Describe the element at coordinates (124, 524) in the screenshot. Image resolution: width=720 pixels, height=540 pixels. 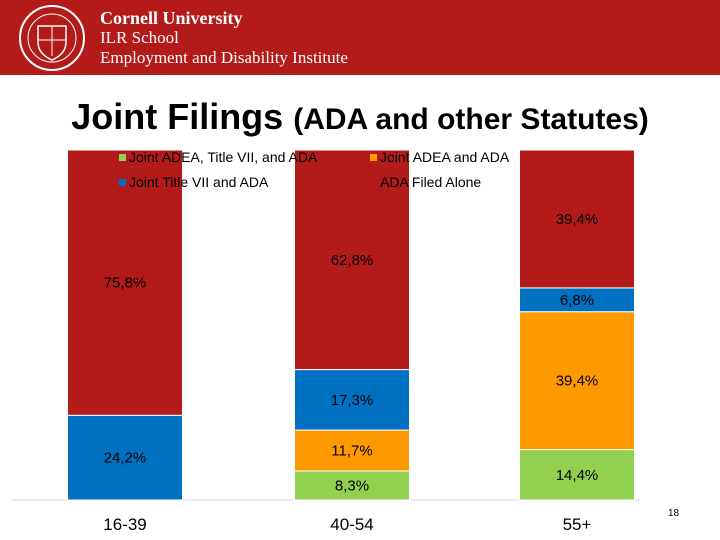
I see `x-tick-label-16-39: 16-39` at that location.